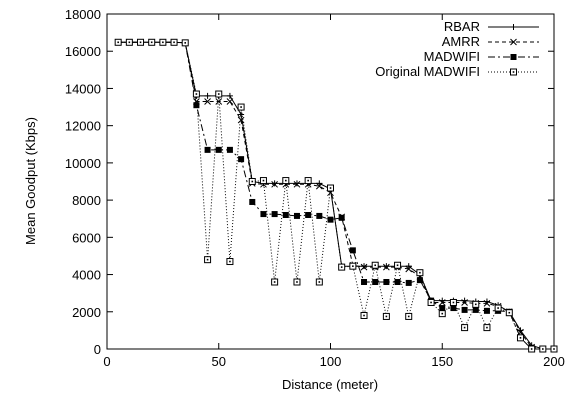  What do you see at coordinates (452, 56) in the screenshot?
I see `legend-label: MADWIFI` at bounding box center [452, 56].